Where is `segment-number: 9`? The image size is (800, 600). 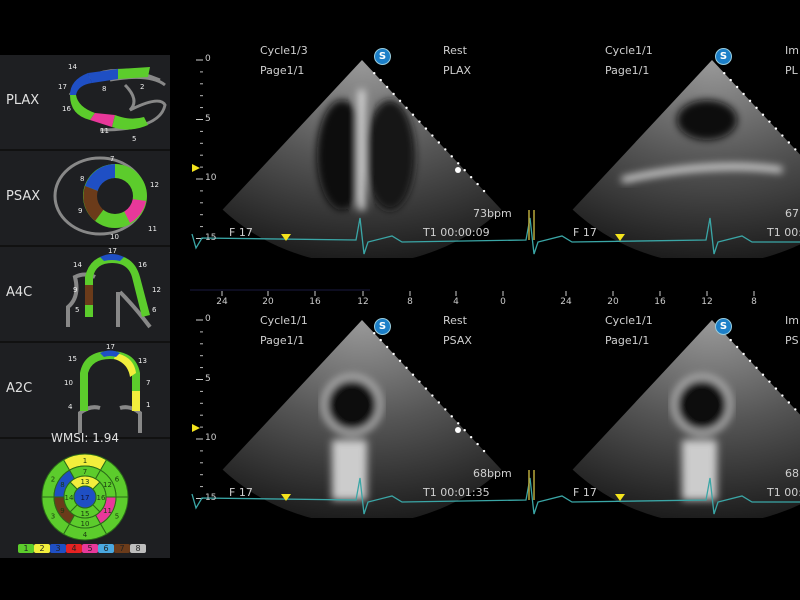 segment-number: 9 is located at coordinates (62, 511).